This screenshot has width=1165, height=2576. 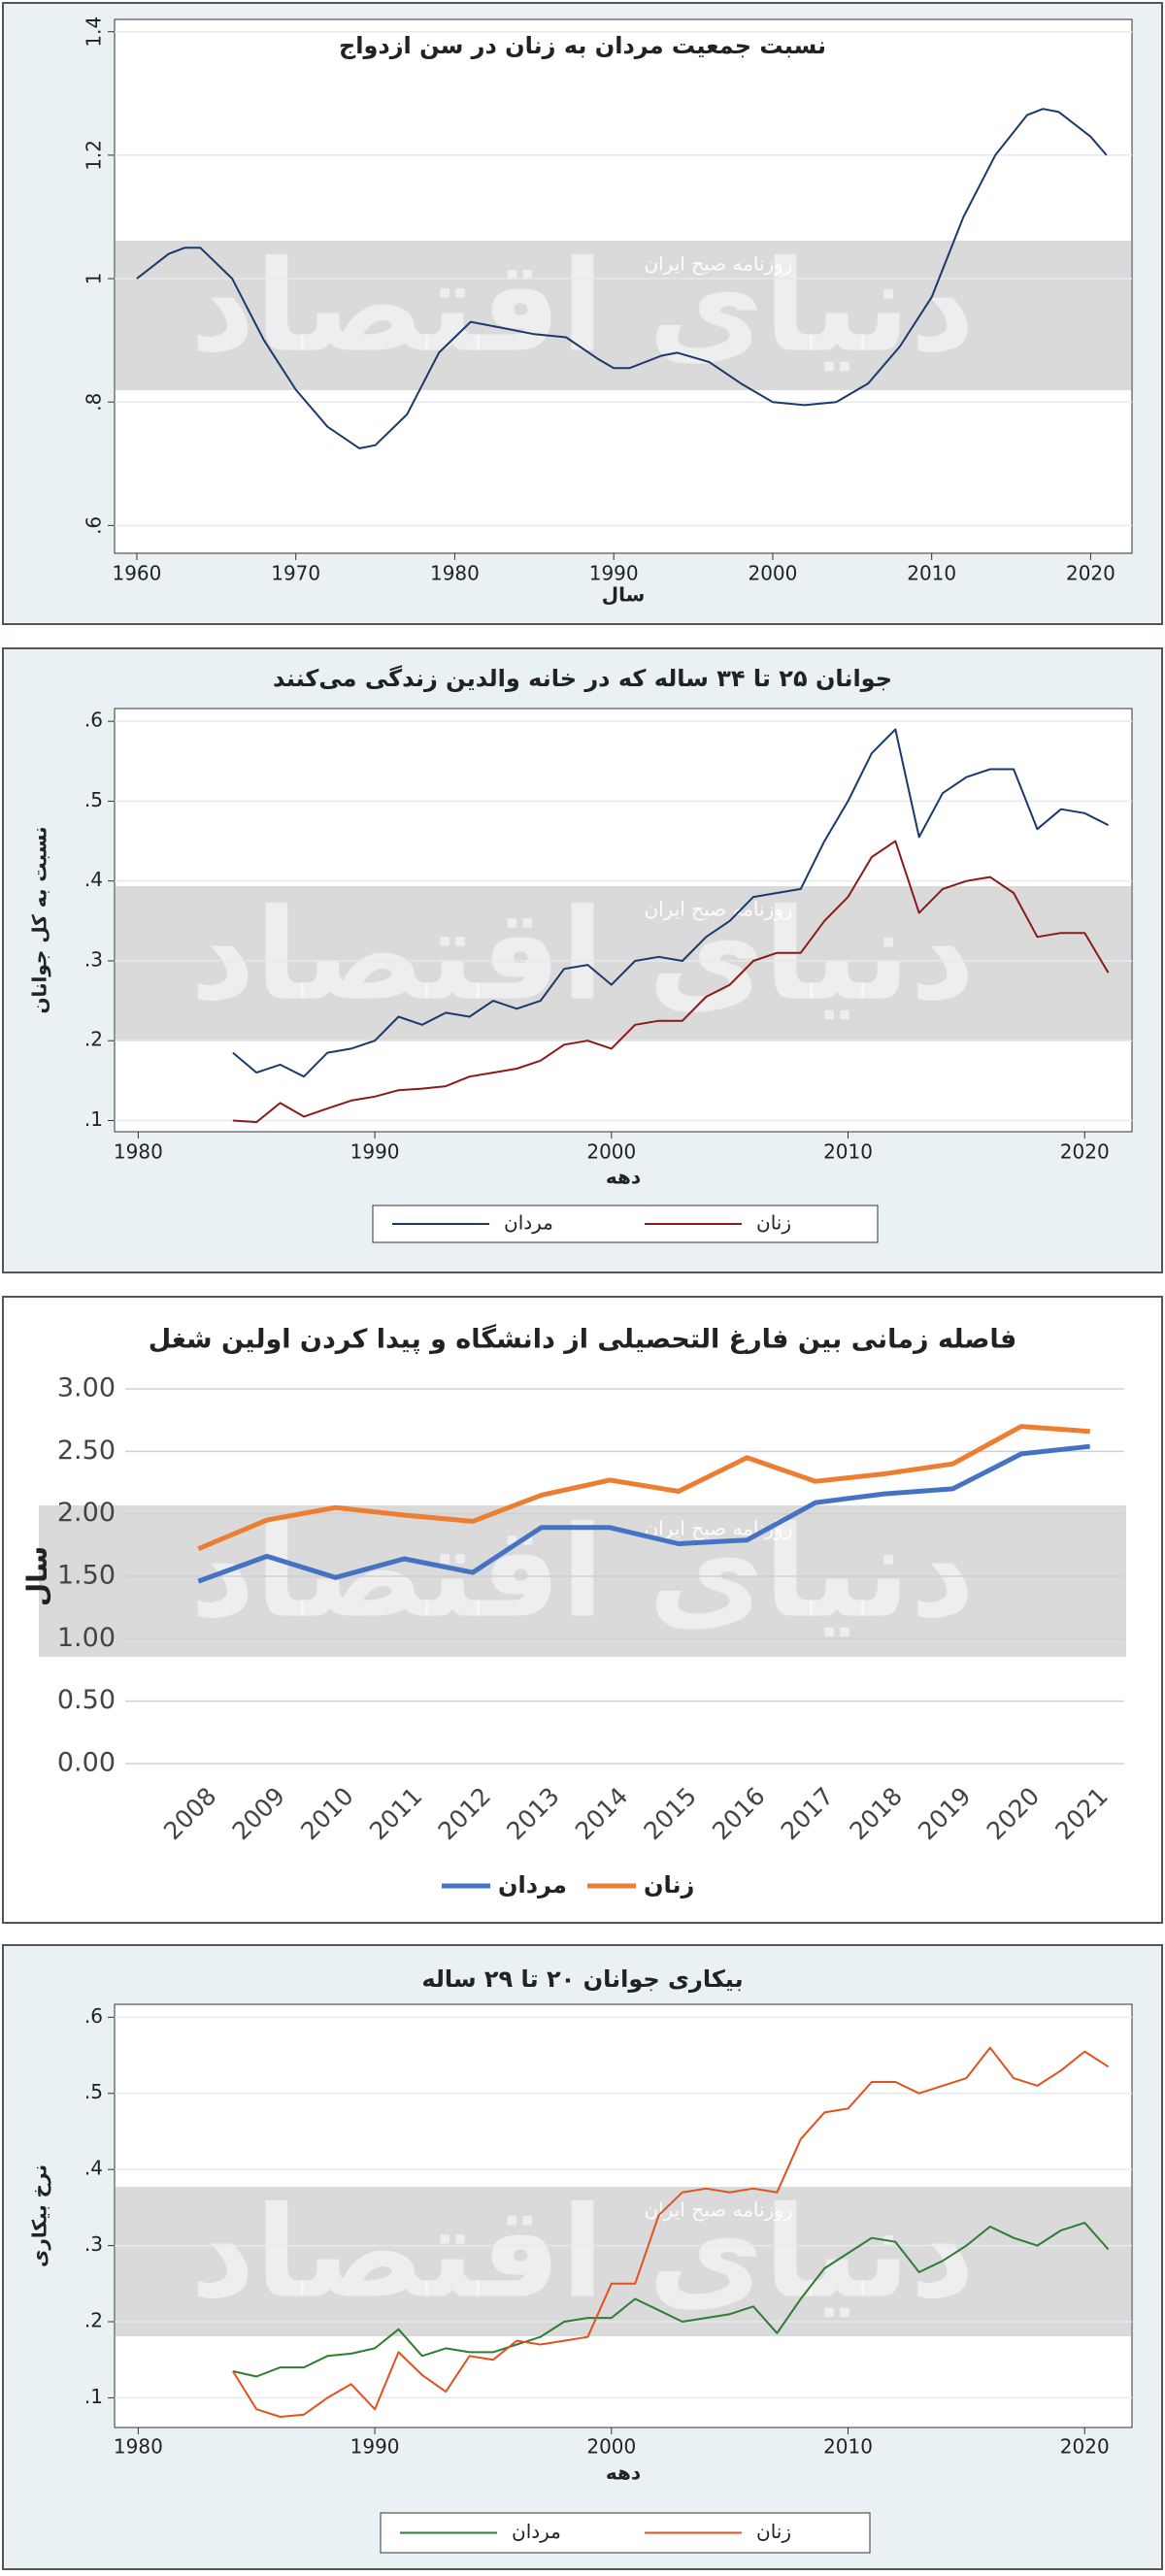 What do you see at coordinates (582, 45) in the screenshot?
I see `chart-title: نسبت جمعیت مردان به زنان در سن ازدواج` at bounding box center [582, 45].